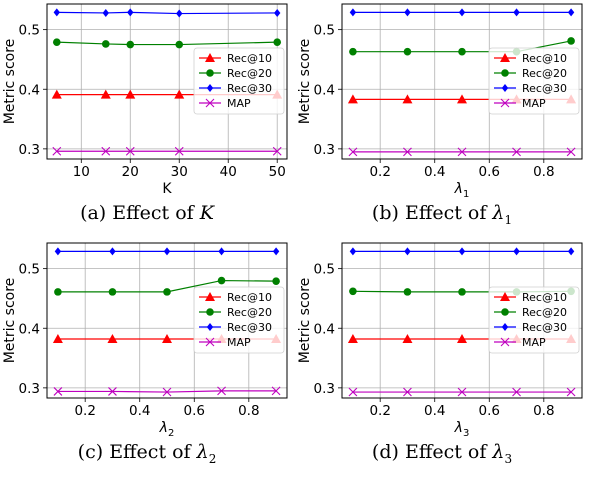  I want to click on caption-tag: (a), so click(93, 213).